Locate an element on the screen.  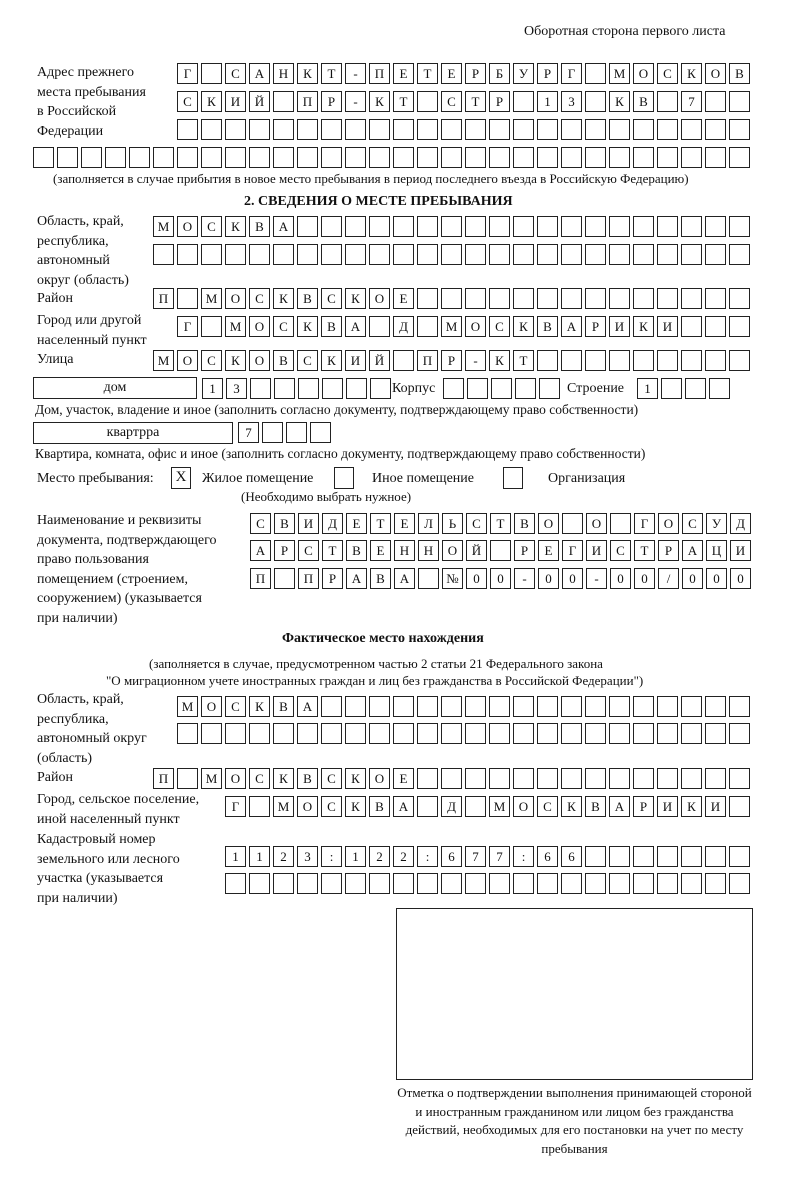
char-cell: Б is located at coordinates (499, 73).